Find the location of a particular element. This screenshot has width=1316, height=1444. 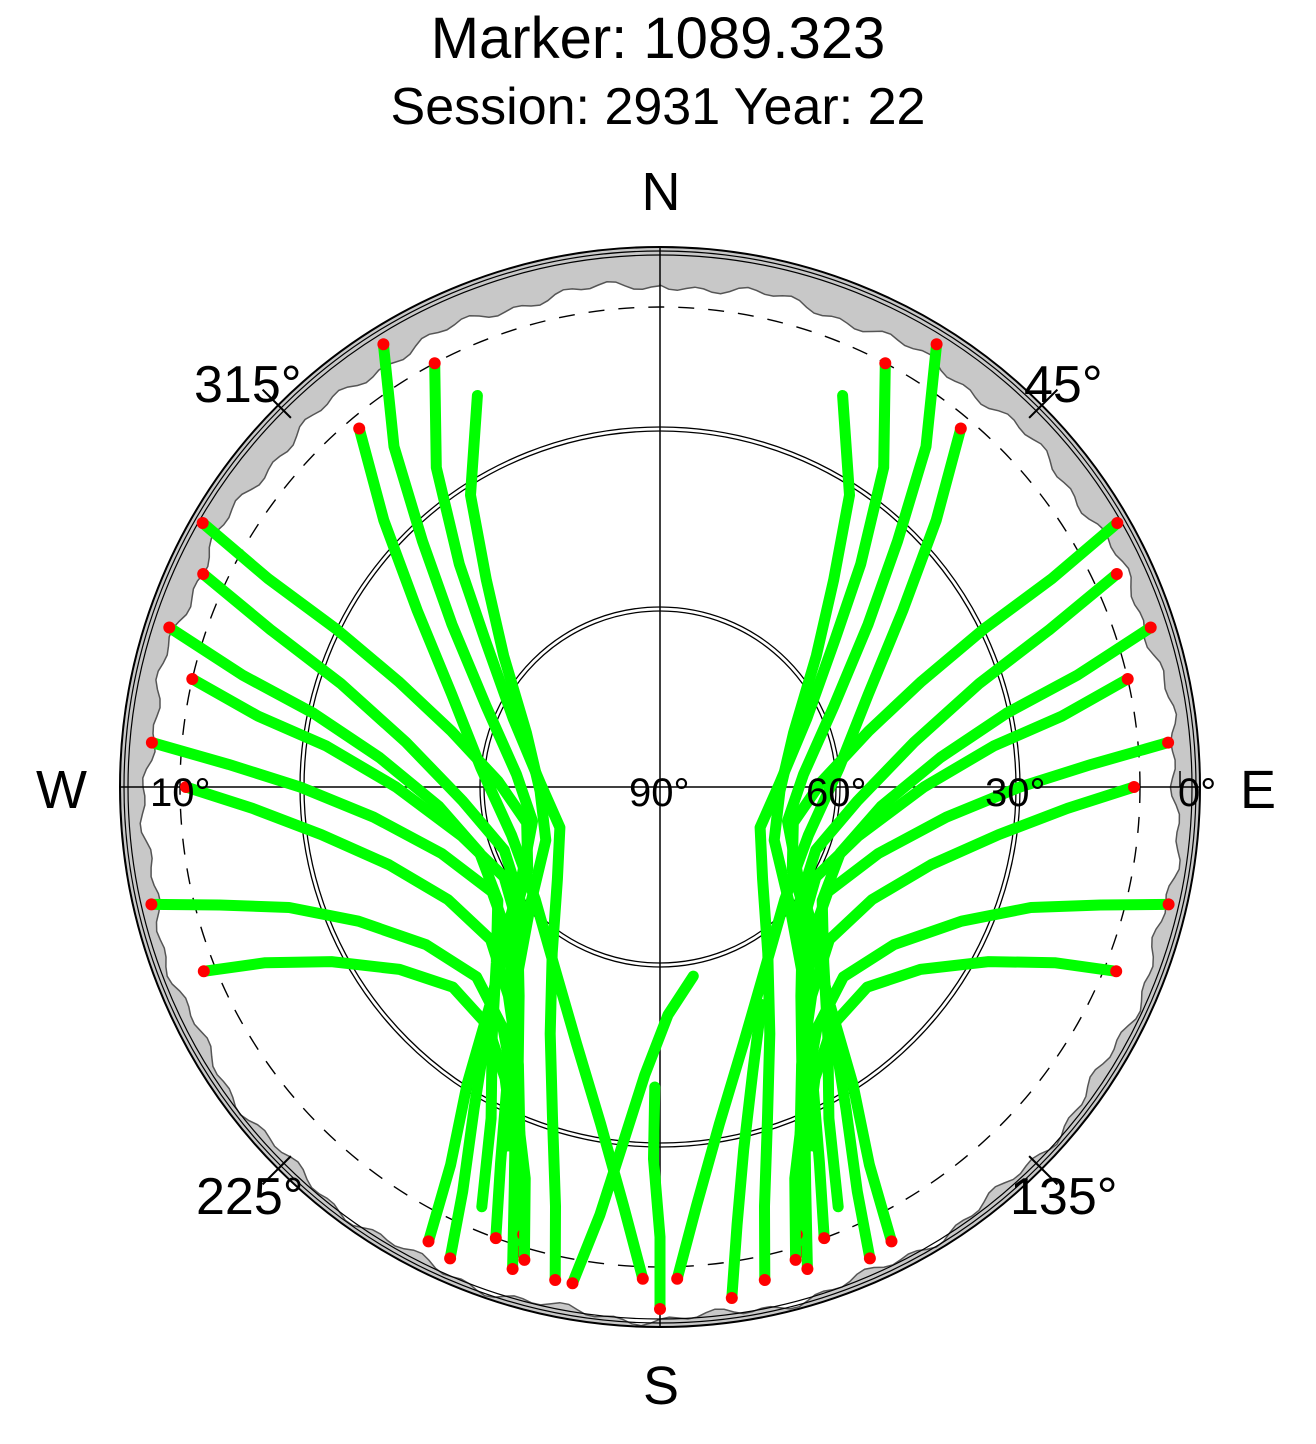

chart-subtitle: Session: 2931 Year: 22 is located at coordinates (658, 107).